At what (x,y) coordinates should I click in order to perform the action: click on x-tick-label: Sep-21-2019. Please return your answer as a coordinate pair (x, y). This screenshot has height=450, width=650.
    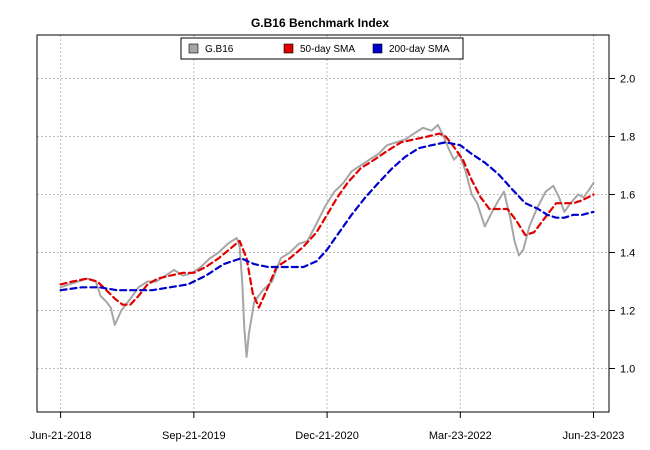
    Looking at the image, I should click on (194, 436).